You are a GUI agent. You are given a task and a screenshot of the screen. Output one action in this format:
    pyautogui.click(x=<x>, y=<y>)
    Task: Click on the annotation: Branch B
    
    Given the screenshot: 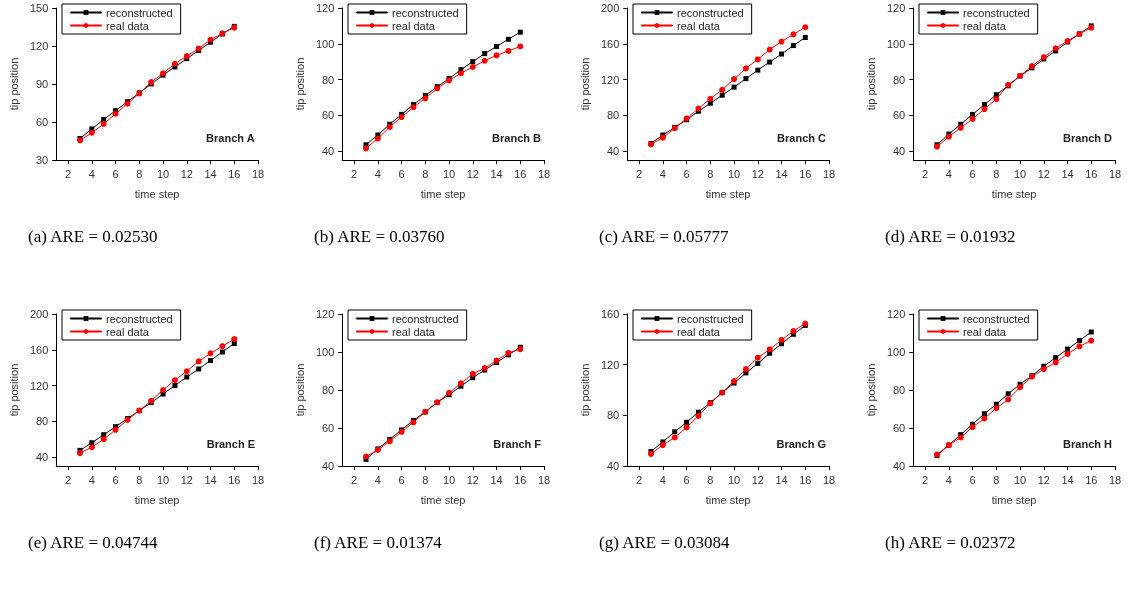 What is the action you would take?
    pyautogui.click(x=516, y=137)
    